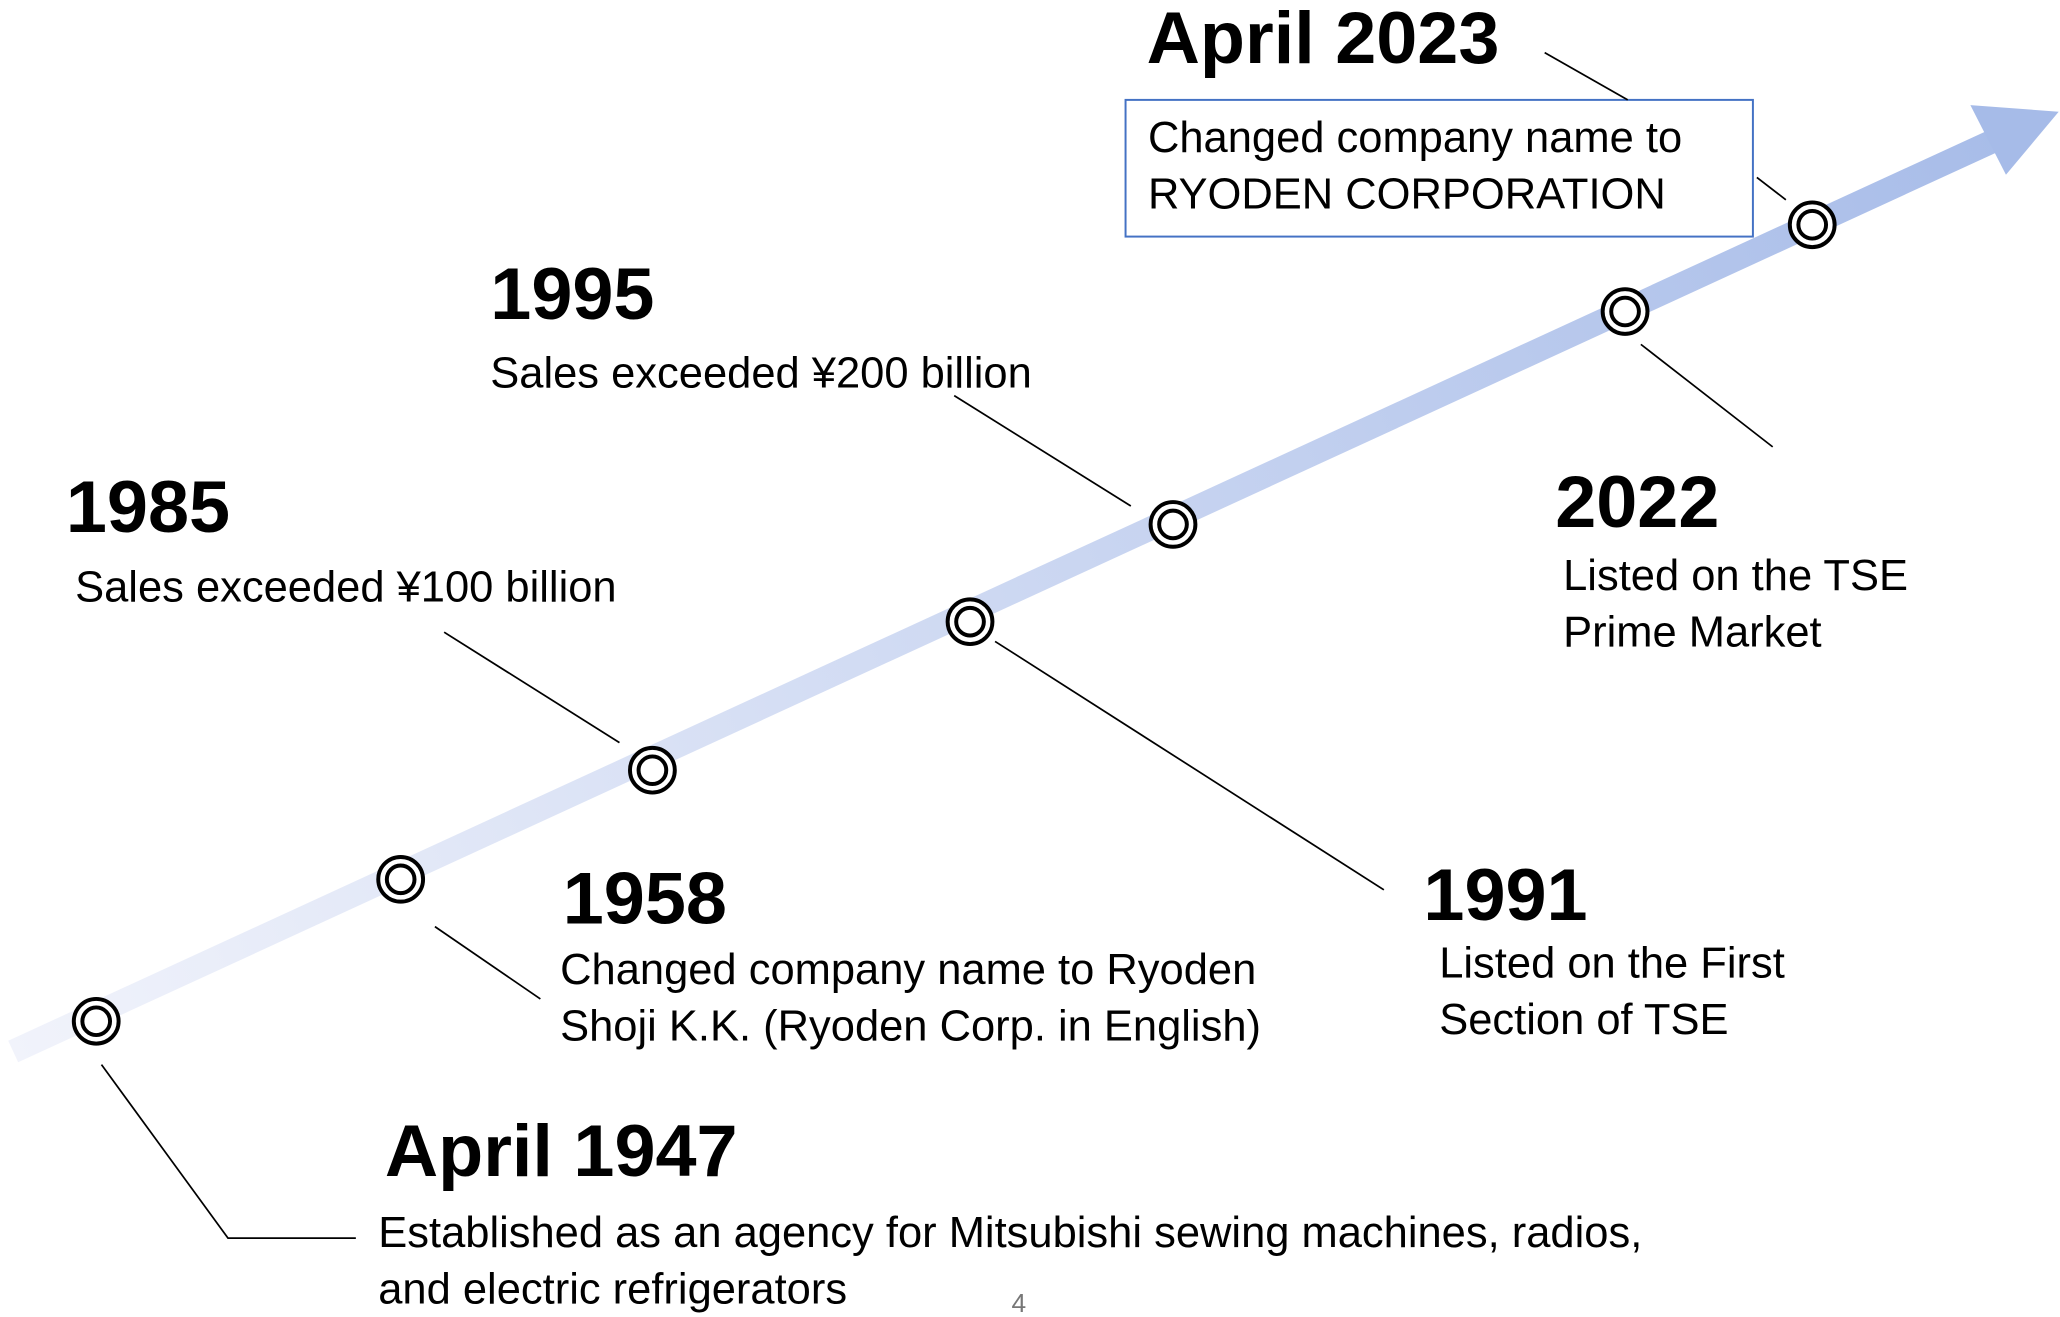 The height and width of the screenshot is (1317, 2060). I want to click on event-date: 1991, so click(1505, 894).